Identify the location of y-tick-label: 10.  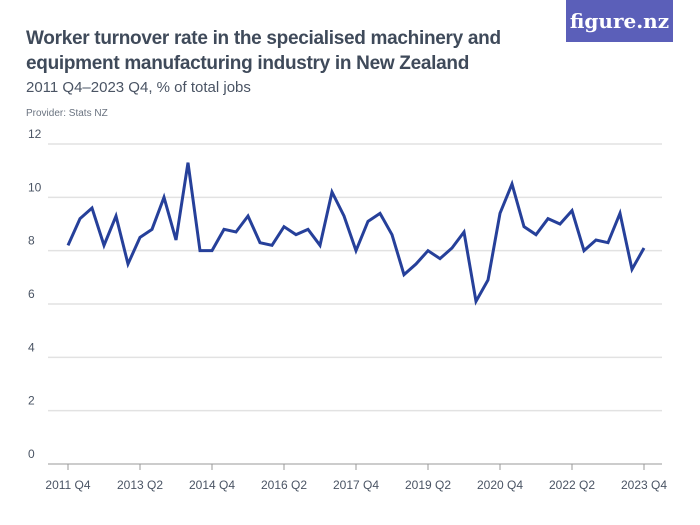
(35, 187).